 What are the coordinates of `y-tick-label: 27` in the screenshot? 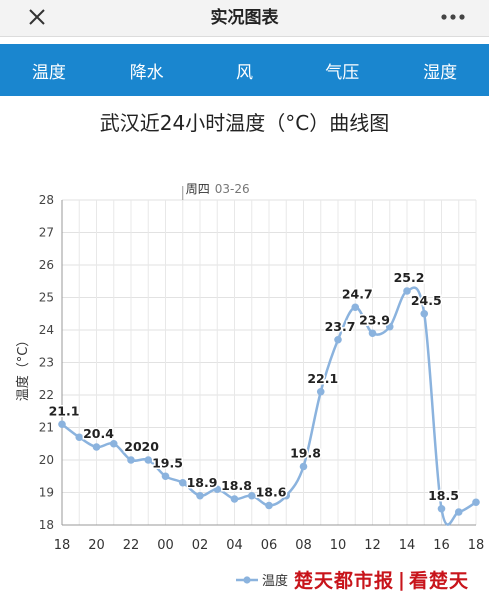 It's located at (46, 233).